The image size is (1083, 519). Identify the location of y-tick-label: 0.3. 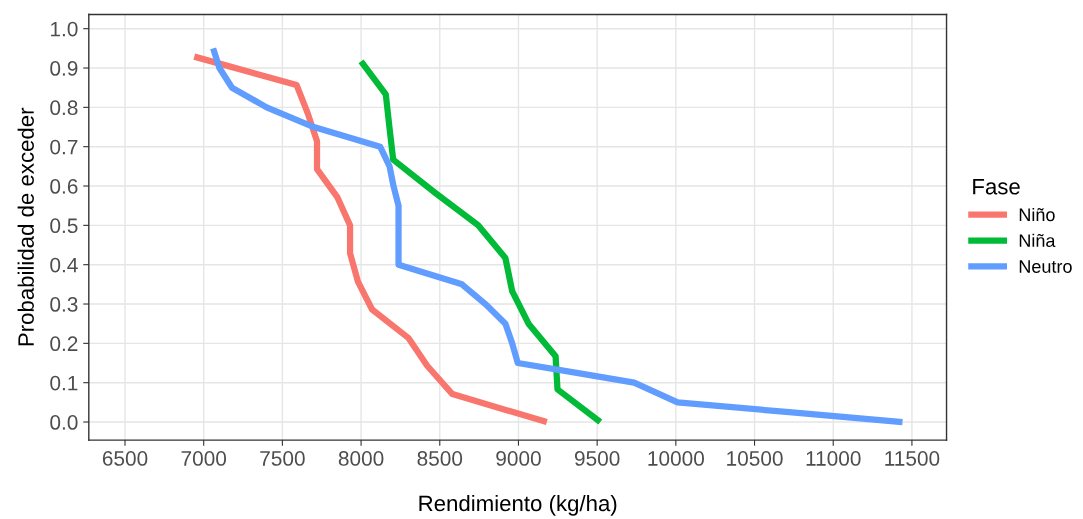
(64, 304).